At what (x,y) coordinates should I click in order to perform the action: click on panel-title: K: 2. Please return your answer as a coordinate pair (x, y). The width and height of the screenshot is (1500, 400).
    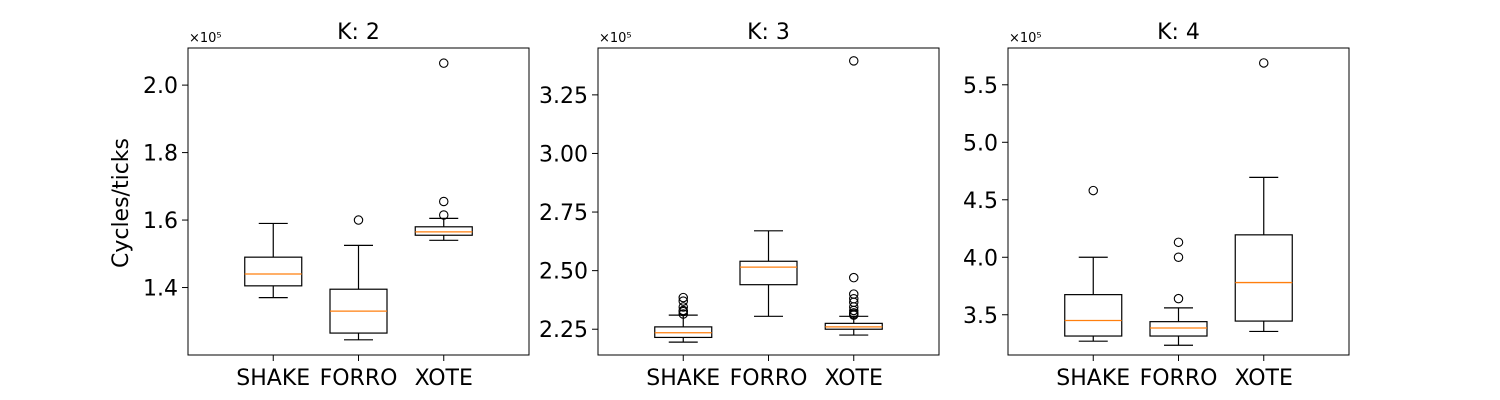
    Looking at the image, I should click on (358, 32).